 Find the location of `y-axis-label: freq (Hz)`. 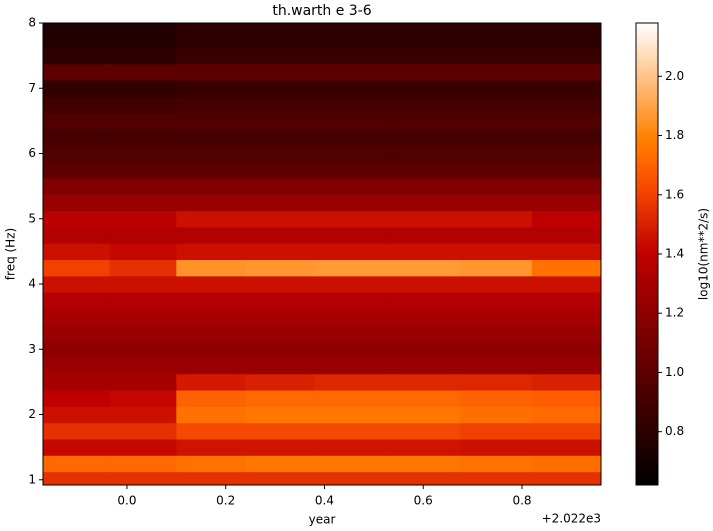

y-axis-label: freq (Hz) is located at coordinates (11, 254).